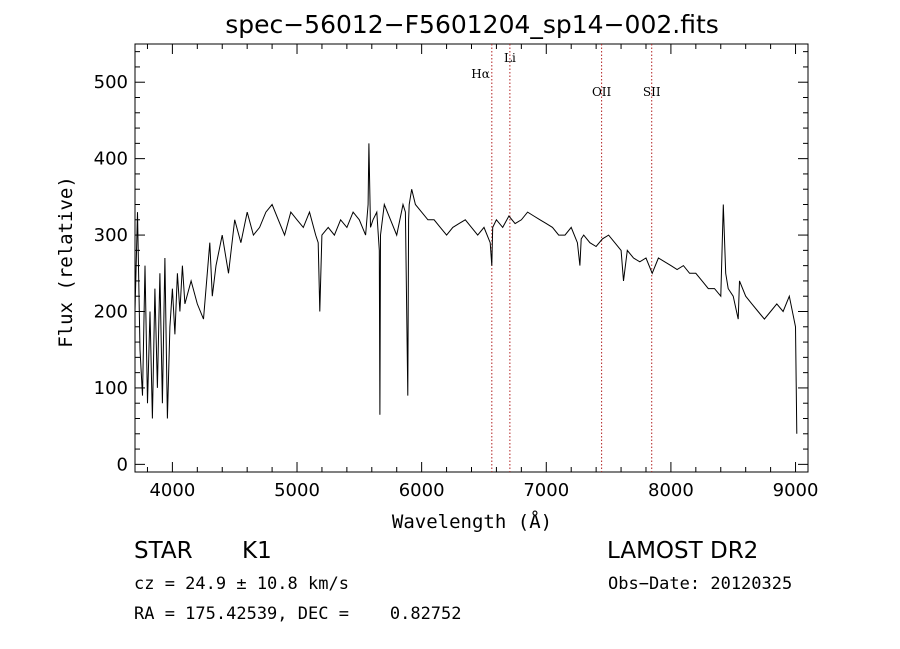 The height and width of the screenshot is (649, 900). What do you see at coordinates (297, 490) in the screenshot?
I see `x-tick-label: 5000` at bounding box center [297, 490].